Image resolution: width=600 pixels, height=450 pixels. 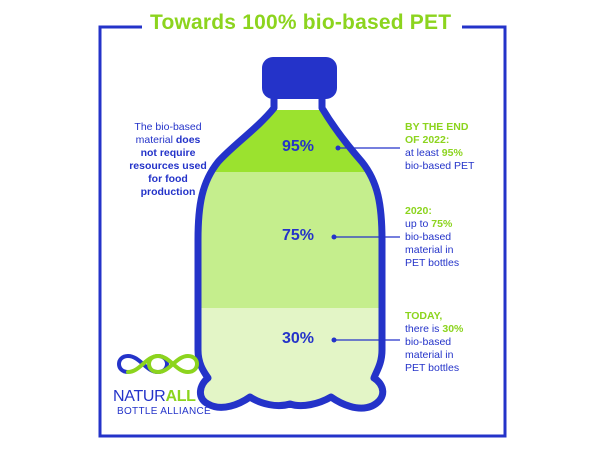 What do you see at coordinates (298, 146) in the screenshot?
I see `level-95-label: 95%` at bounding box center [298, 146].